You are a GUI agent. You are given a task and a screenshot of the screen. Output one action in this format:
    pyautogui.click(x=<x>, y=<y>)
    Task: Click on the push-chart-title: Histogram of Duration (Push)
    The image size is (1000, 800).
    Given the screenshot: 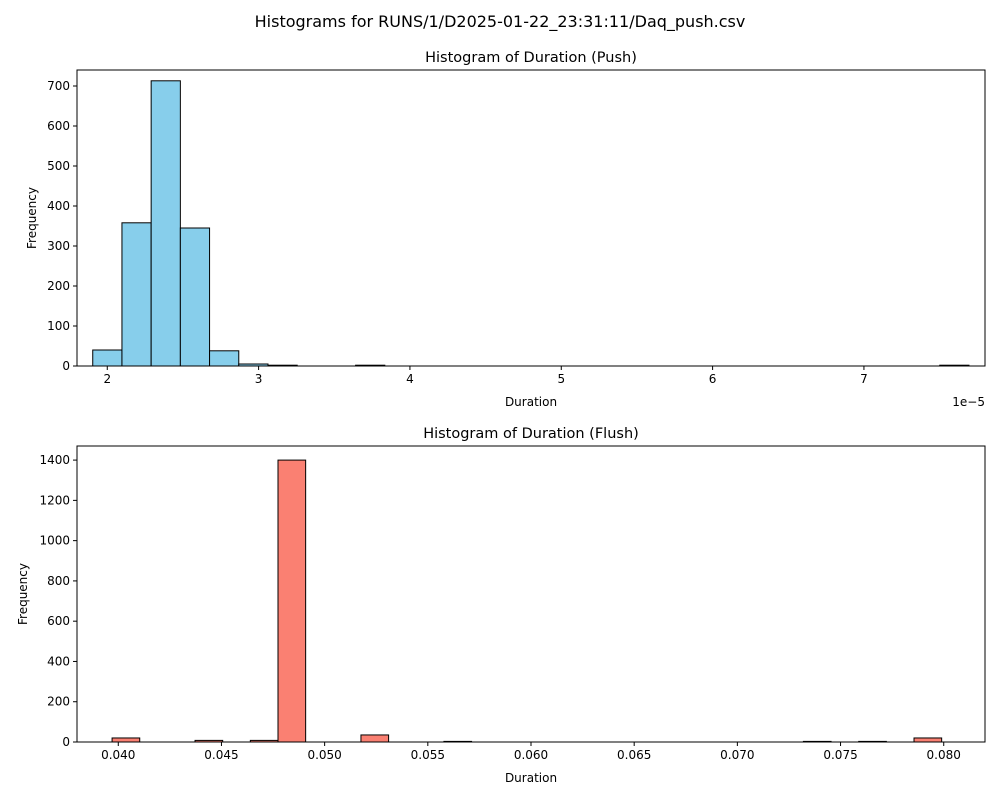 What is the action you would take?
    pyautogui.click(x=531, y=58)
    